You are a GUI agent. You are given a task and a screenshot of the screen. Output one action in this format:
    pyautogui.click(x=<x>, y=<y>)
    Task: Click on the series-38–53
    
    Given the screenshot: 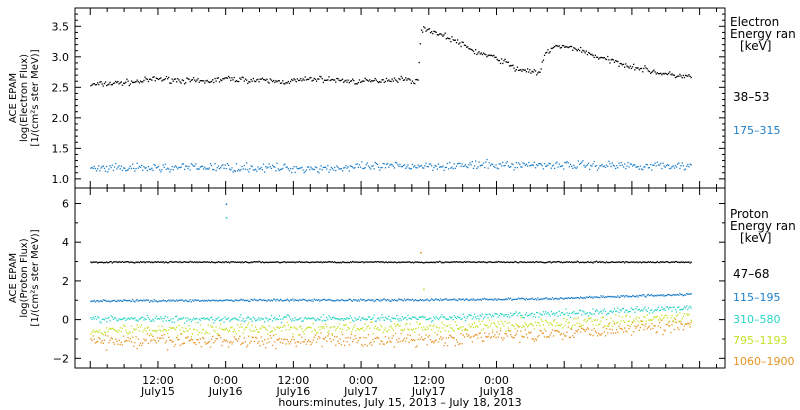 What is the action you would take?
    pyautogui.click(x=391, y=56)
    